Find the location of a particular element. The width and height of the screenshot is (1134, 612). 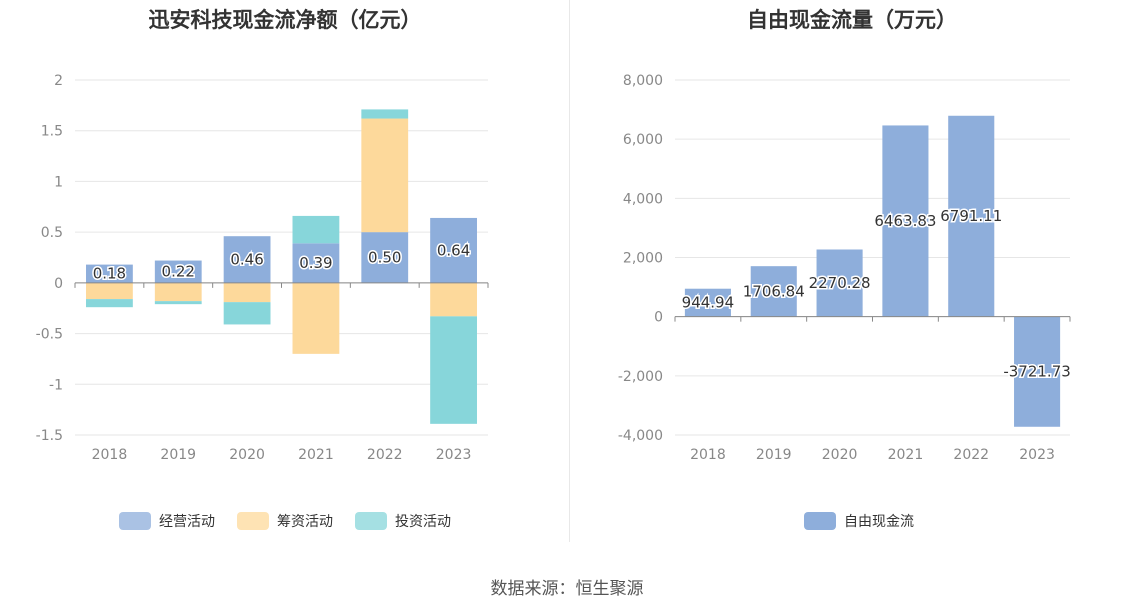

data-label: 944.94 is located at coordinates (708, 303).